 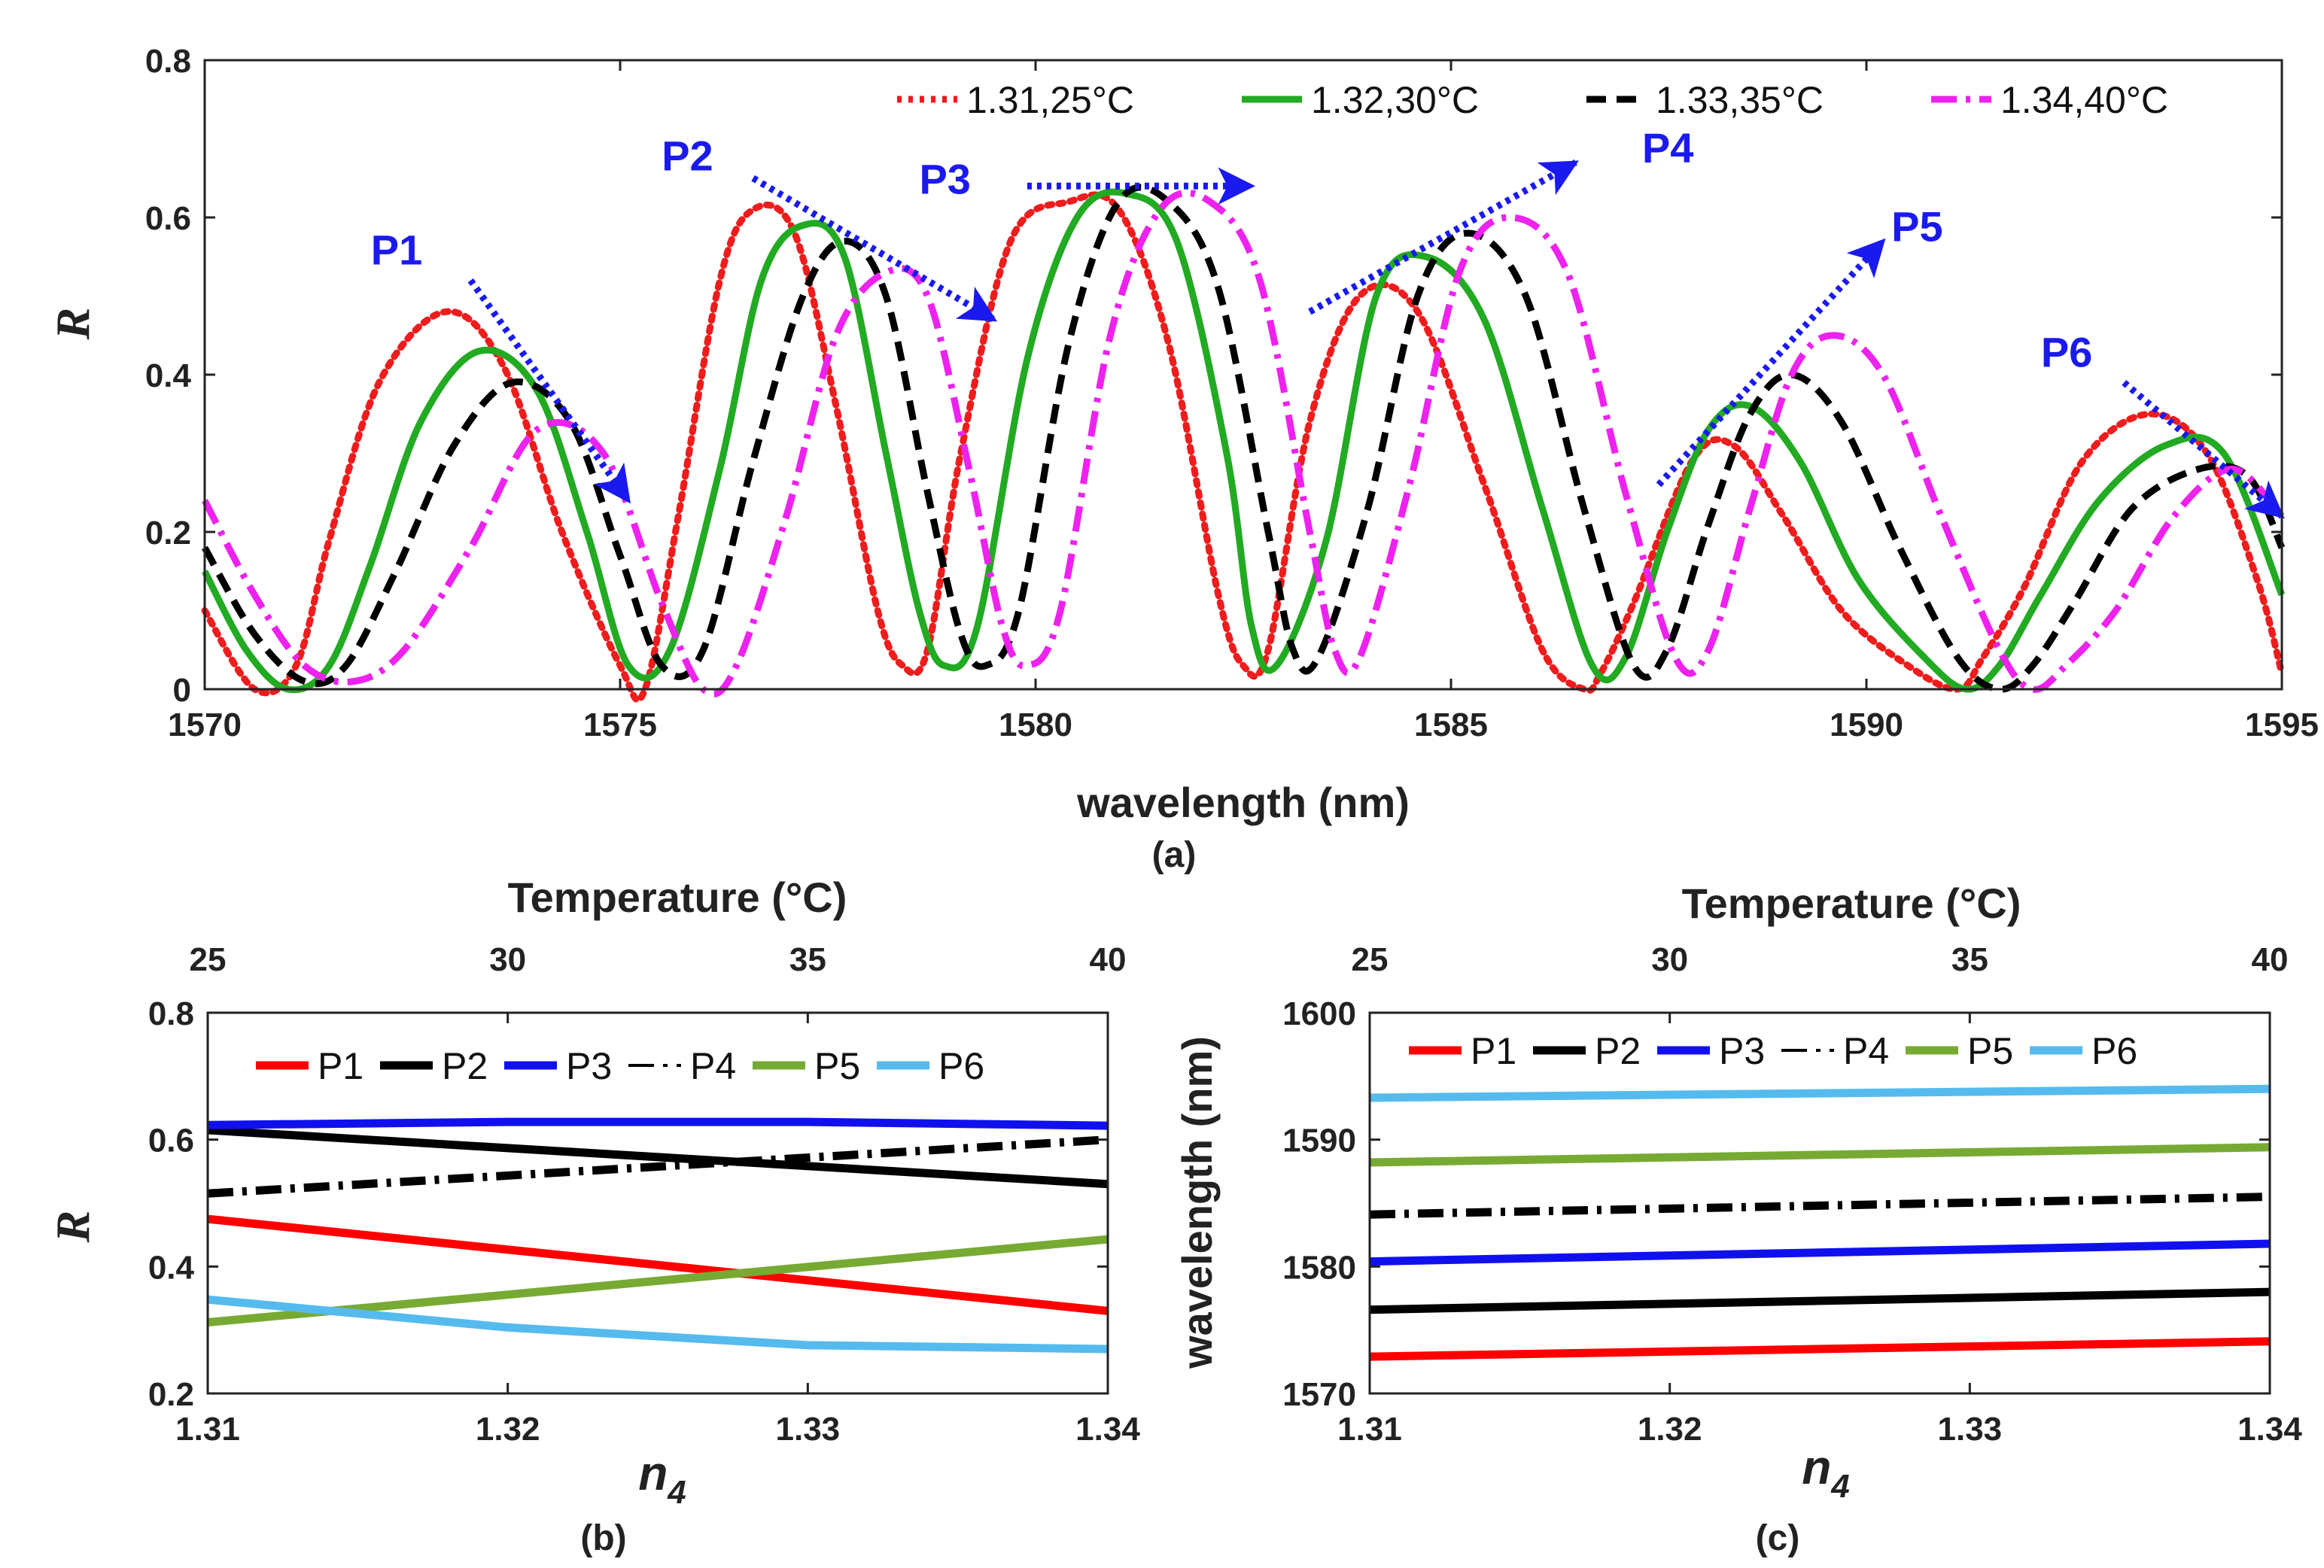 I want to click on chart-b-ytick-label: 0.2, so click(x=171, y=1394).